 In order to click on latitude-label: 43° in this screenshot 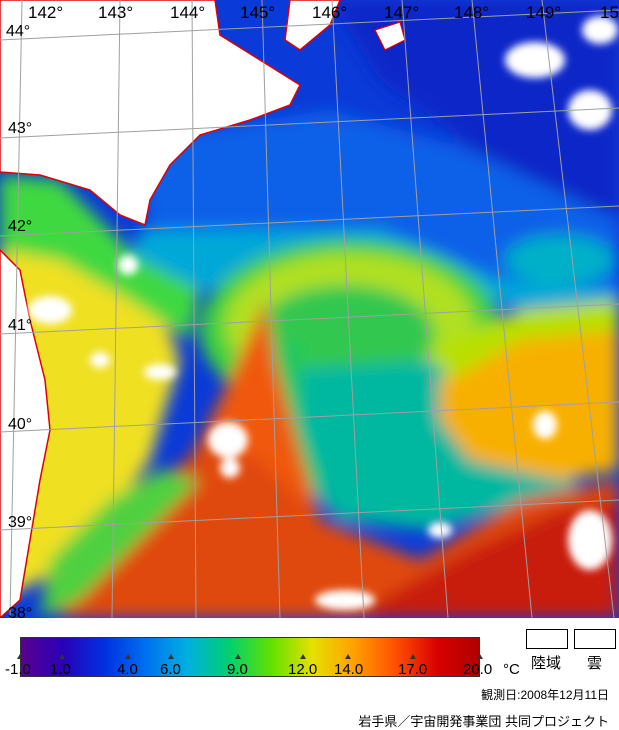, I will do `click(20, 128)`.